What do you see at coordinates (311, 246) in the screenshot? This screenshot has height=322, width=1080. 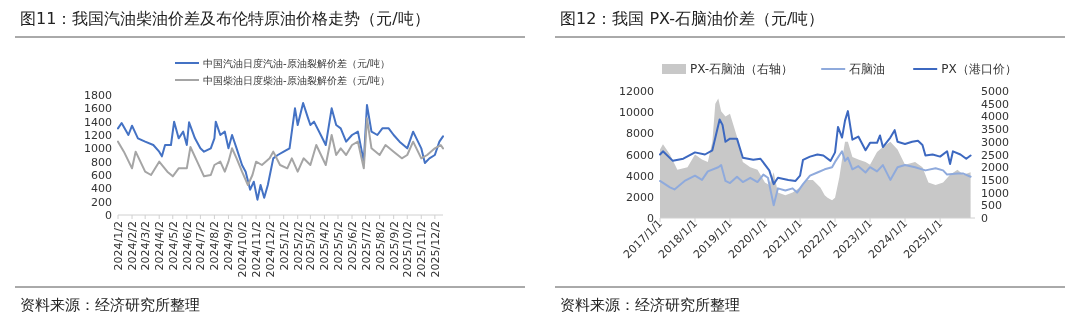 I see `x-tick-label: 2025/3/2` at bounding box center [311, 246].